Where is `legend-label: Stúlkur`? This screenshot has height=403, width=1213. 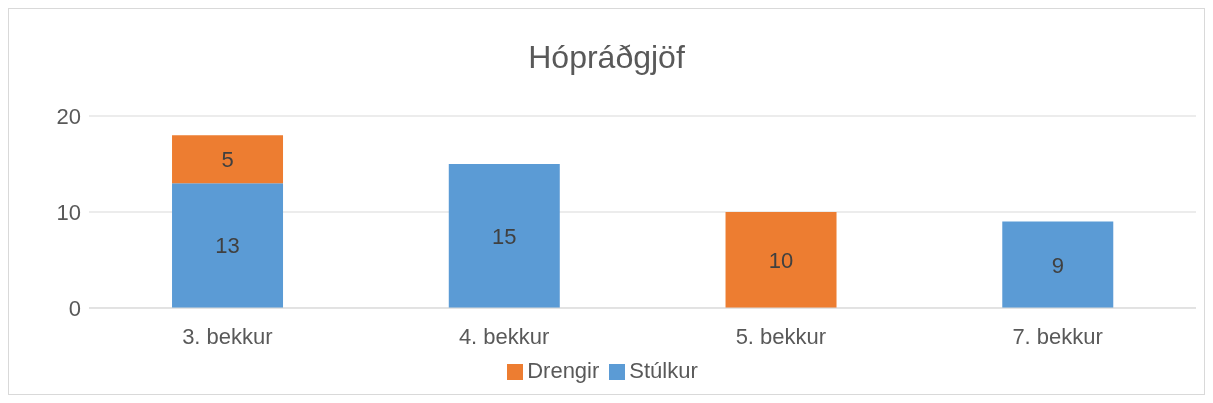
legend-label: Stúlkur is located at coordinates (663, 370).